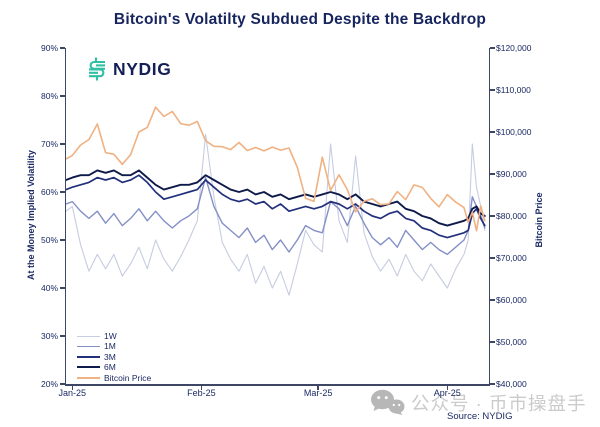 The image size is (600, 427). I want to click on source-label: Source: NYDIG, so click(480, 416).